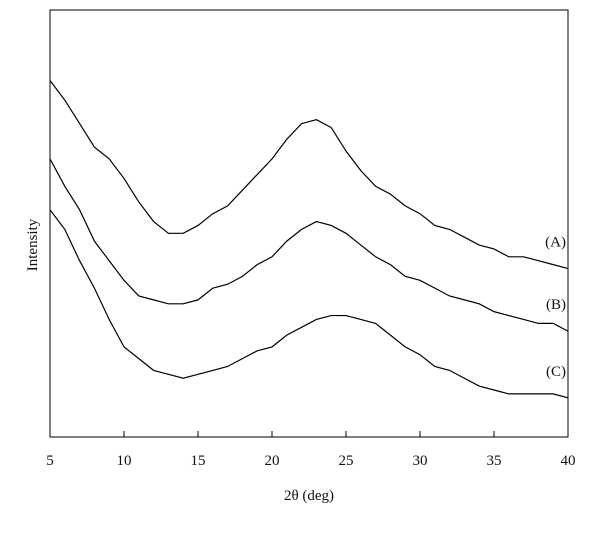 This screenshot has width=600, height=535. I want to click on x-tick-label: 30, so click(420, 461).